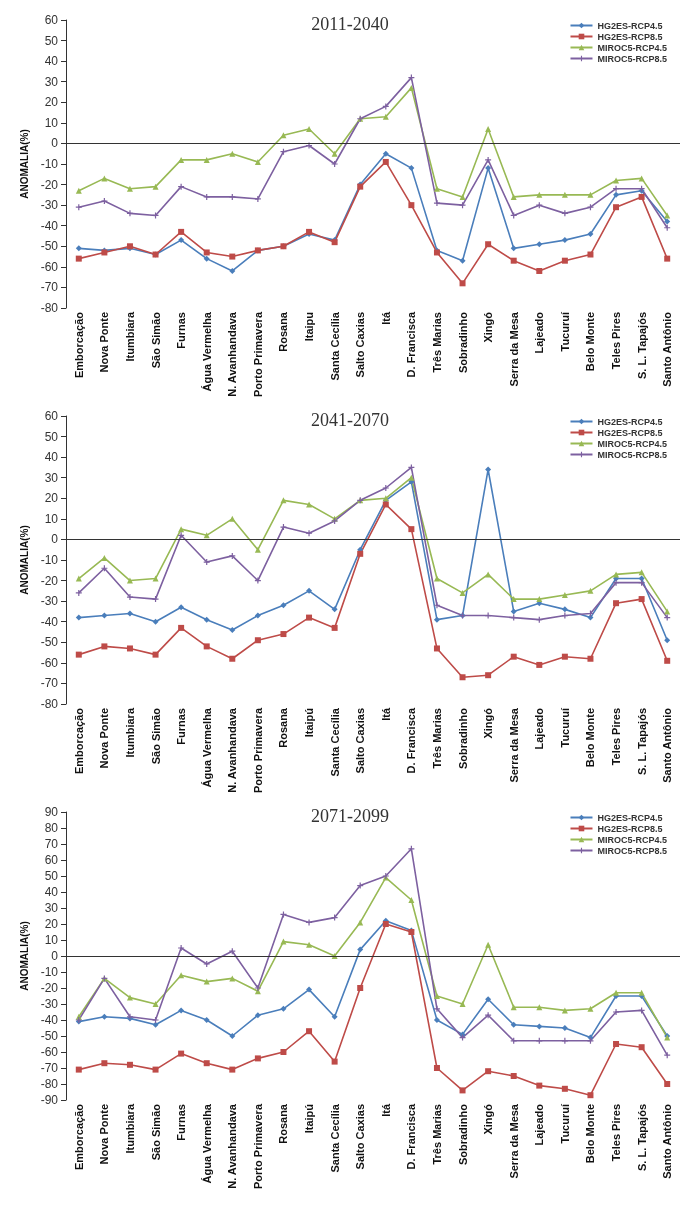 This screenshot has width=700, height=1206. I want to click on y-tick-label: -90, so click(49, 1100).